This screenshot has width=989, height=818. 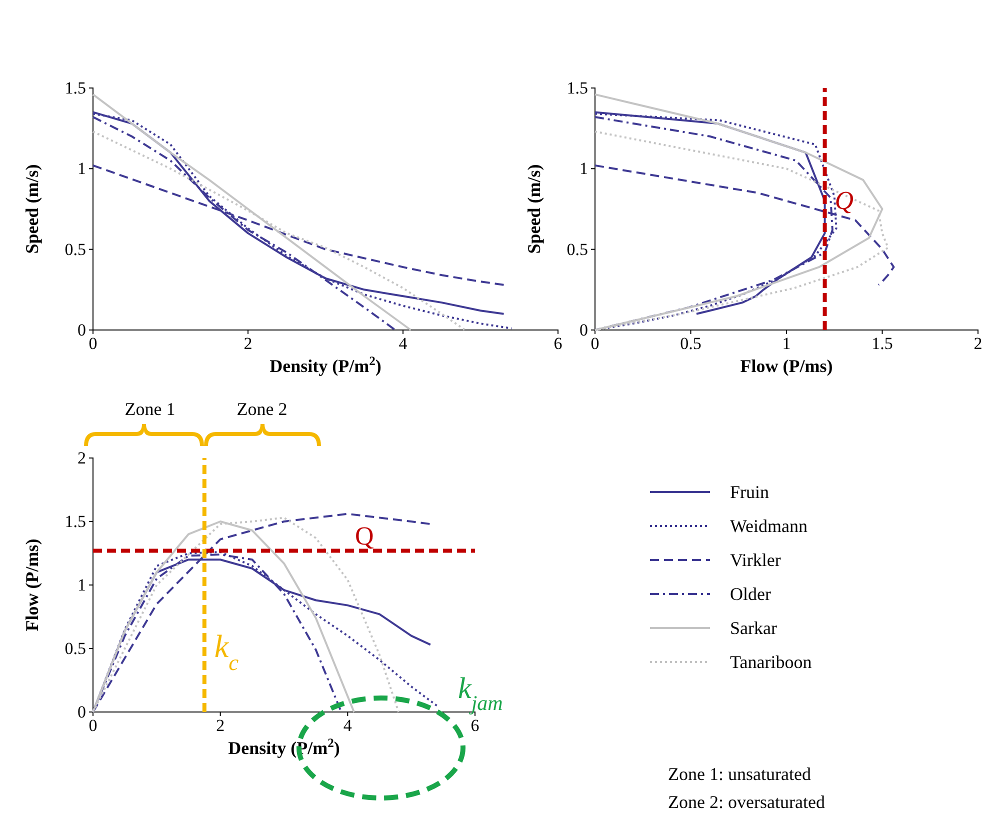 What do you see at coordinates (691, 344) in the screenshot?
I see `x-tick-label: 0.5` at bounding box center [691, 344].